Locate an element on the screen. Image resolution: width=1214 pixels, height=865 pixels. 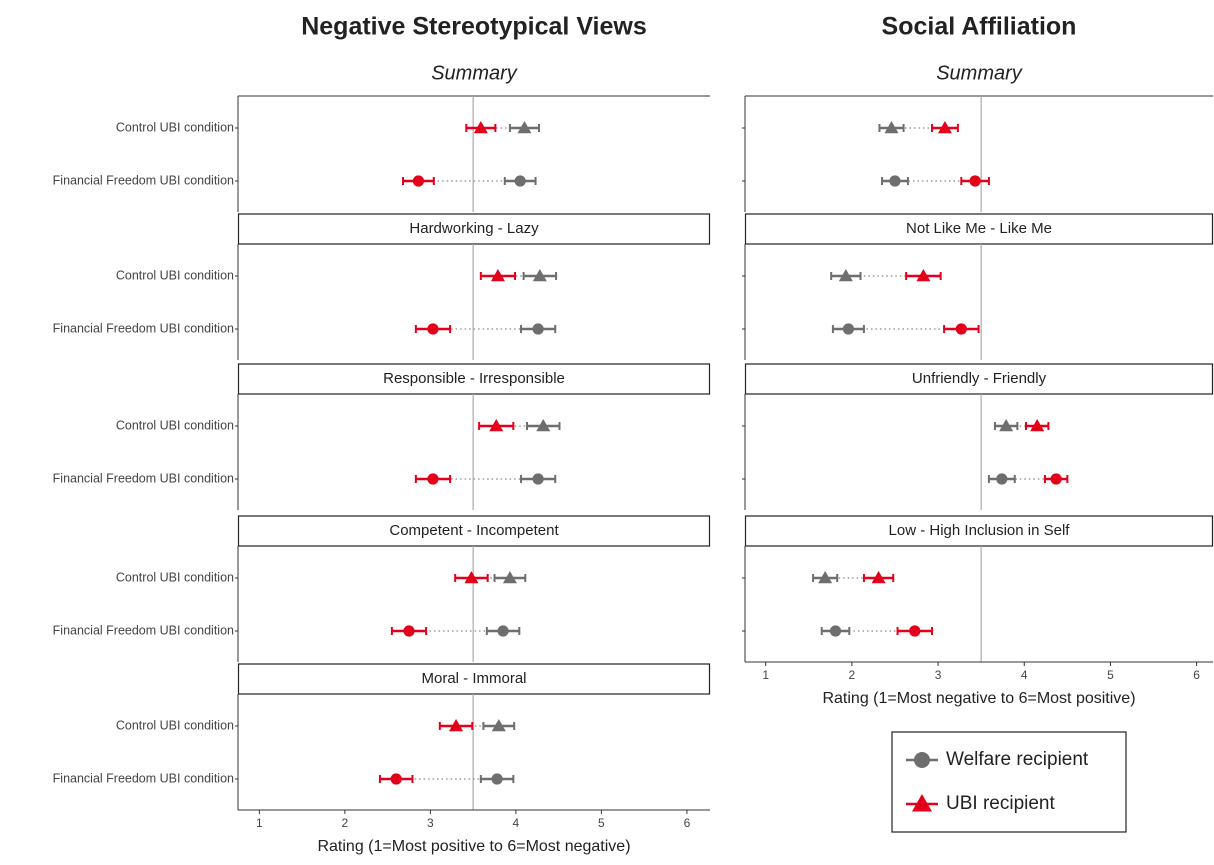
facet-title: Moral - Immoral is located at coordinates (473, 678).